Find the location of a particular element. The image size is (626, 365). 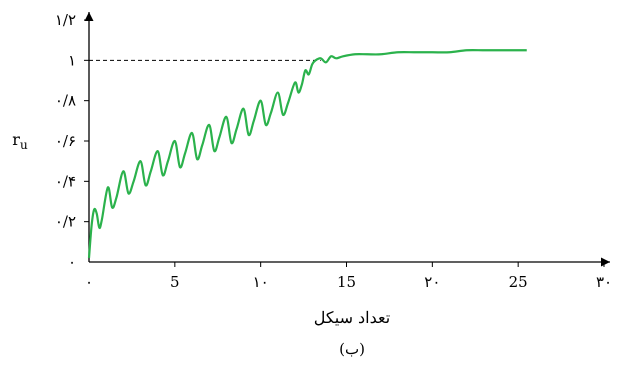

y-tick-label: ۰ is located at coordinates (72, 262).